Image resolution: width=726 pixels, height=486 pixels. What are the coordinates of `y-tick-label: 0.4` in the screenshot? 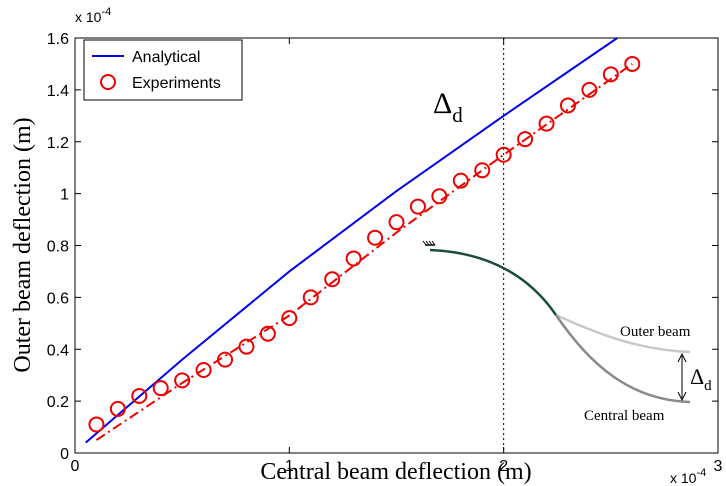 It's located at (58, 350).